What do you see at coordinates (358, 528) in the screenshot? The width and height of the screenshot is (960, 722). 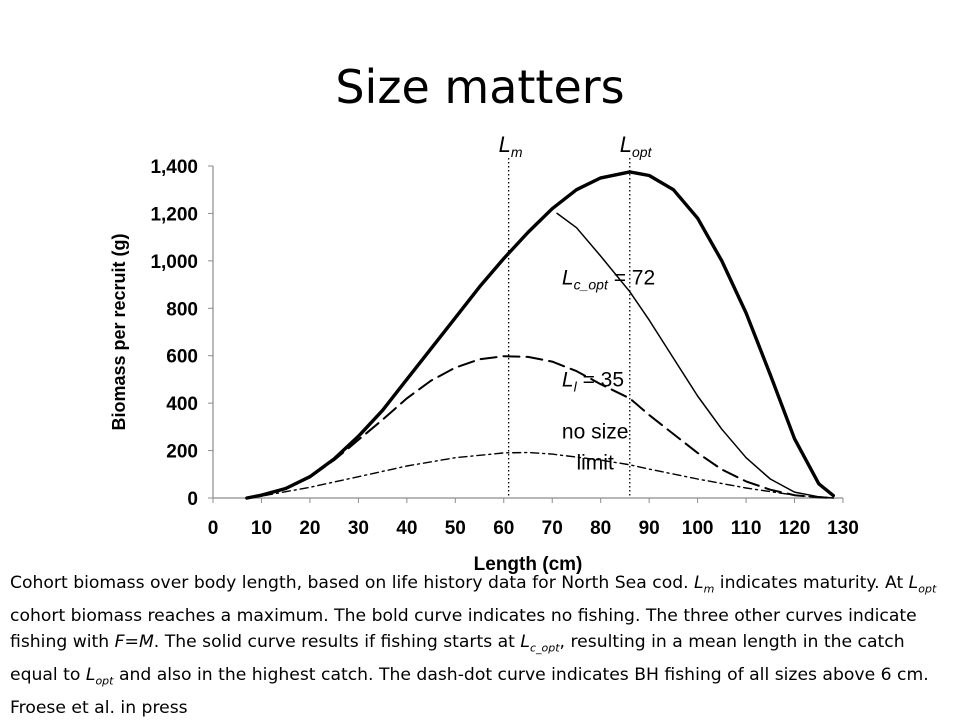 I see `x-tick-label: 30` at bounding box center [358, 528].